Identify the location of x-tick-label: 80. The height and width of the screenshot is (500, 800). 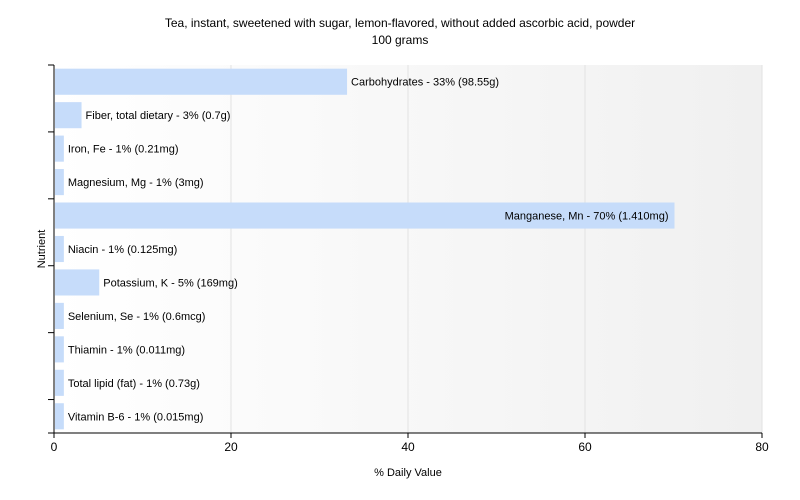
(762, 447).